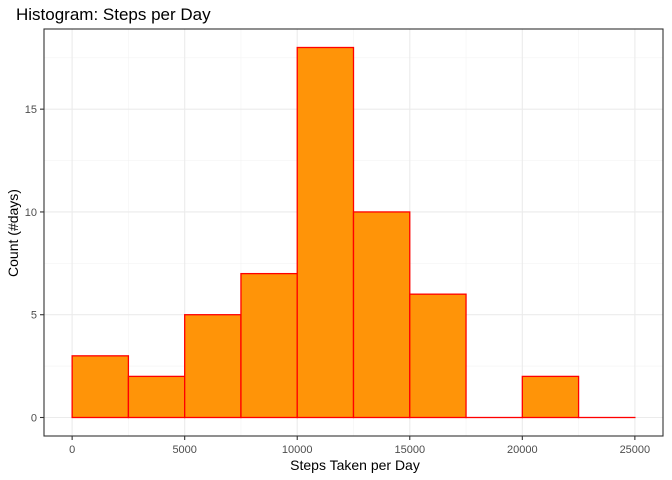  What do you see at coordinates (31, 110) in the screenshot?
I see `y-tick-label: 15` at bounding box center [31, 110].